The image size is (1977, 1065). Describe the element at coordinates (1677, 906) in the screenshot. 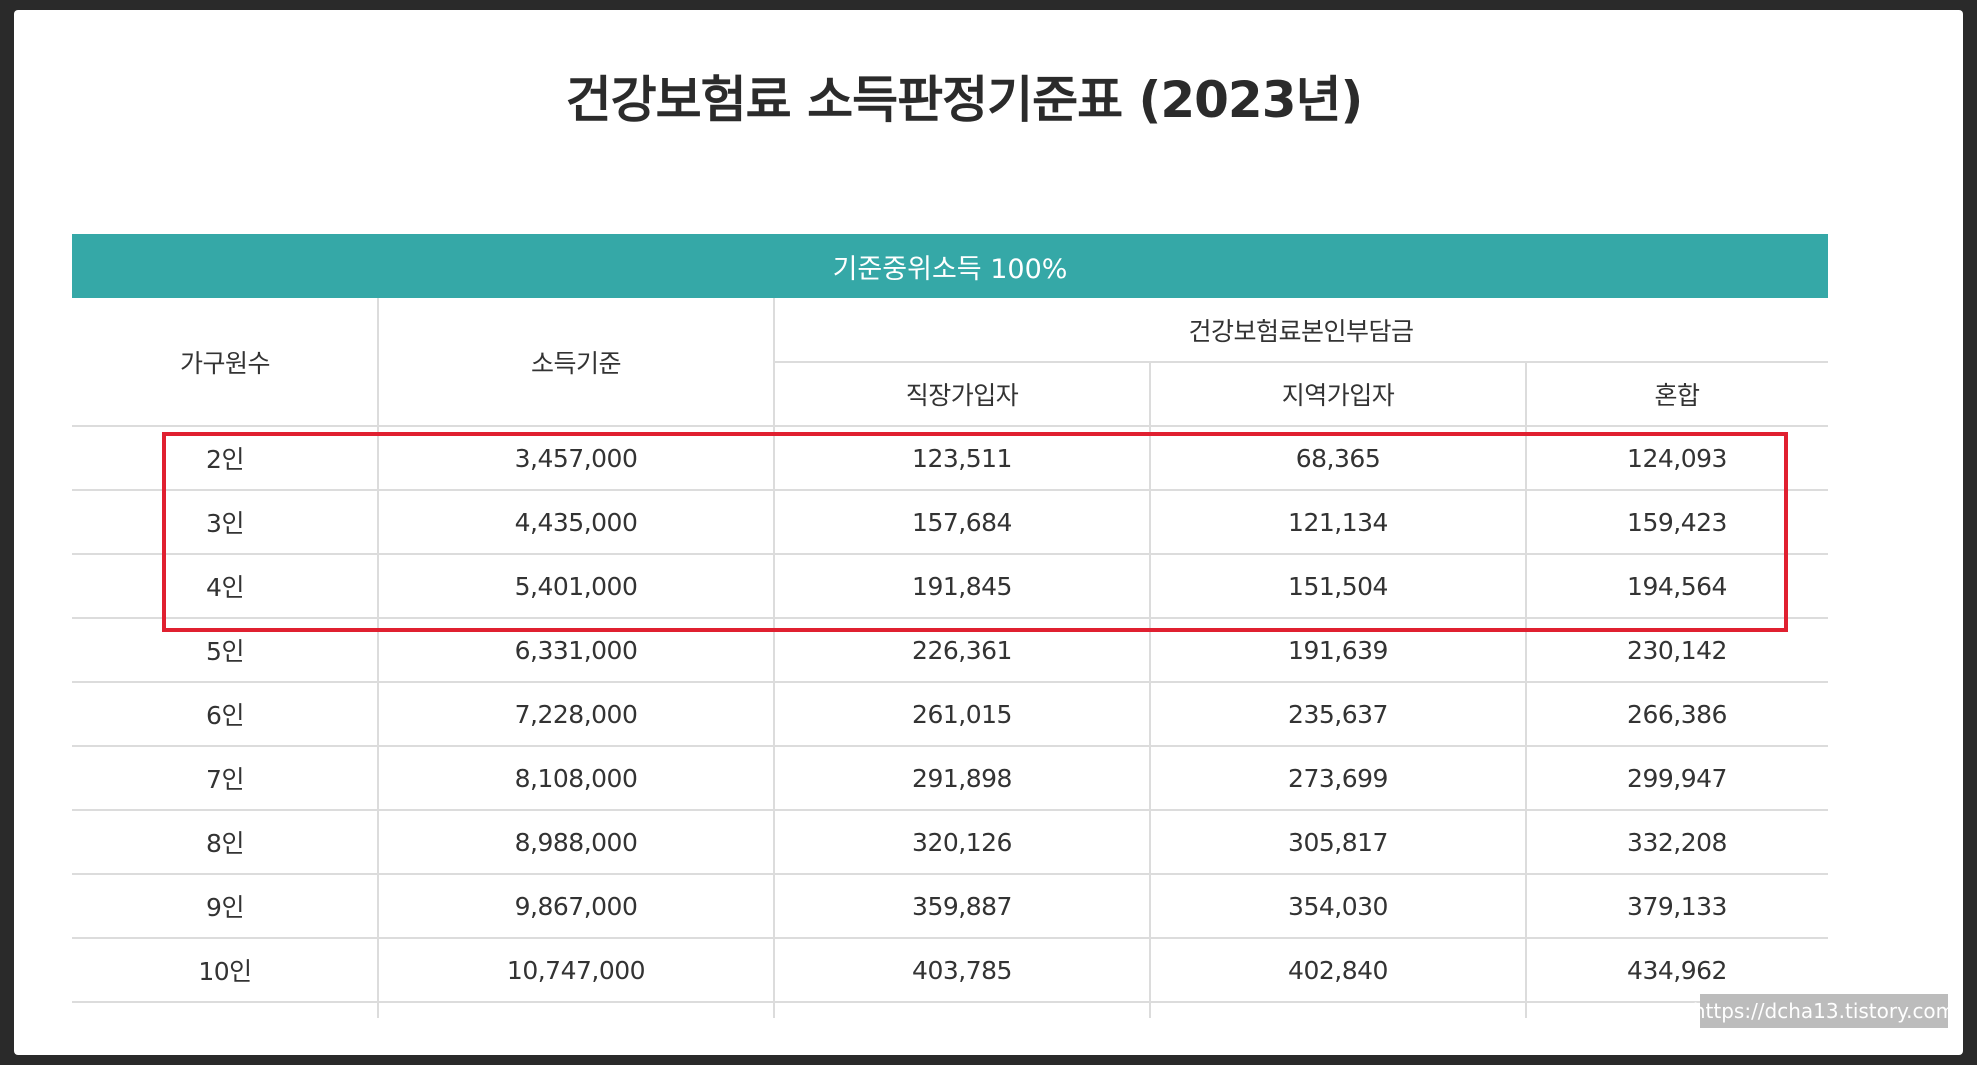

I see `mixed-cell: 379,133` at that location.